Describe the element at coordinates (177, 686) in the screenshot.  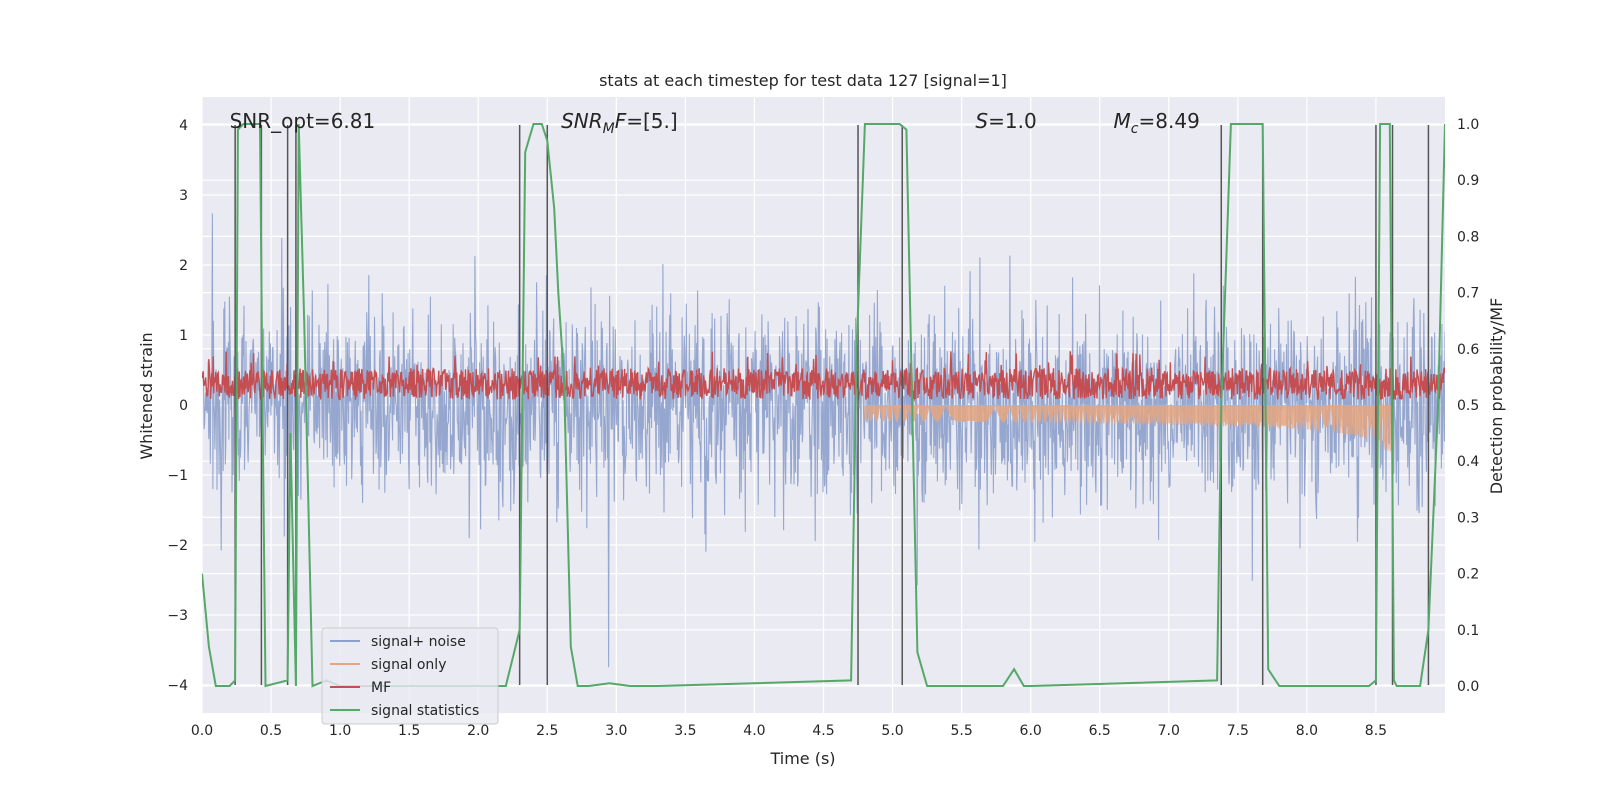
I see `y-left-tick-label: −4` at that location.